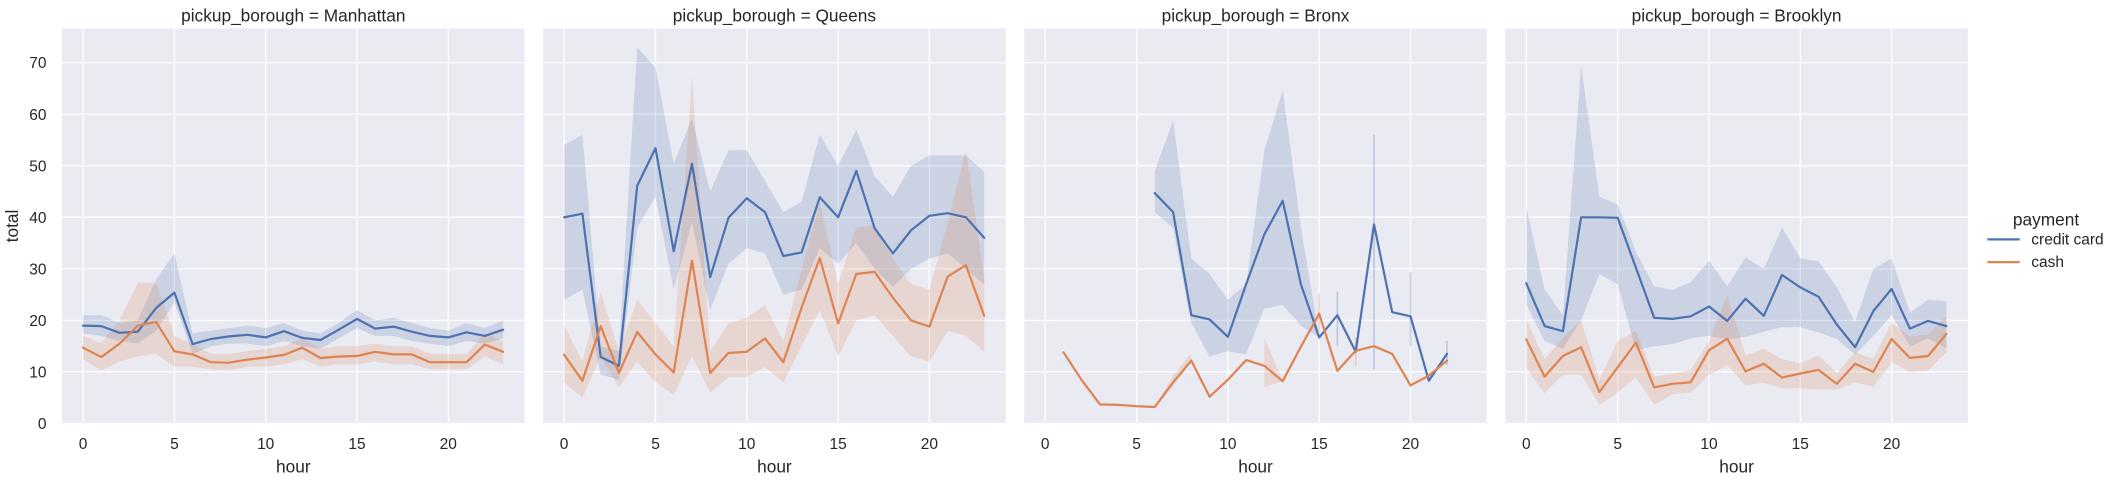  Describe the element at coordinates (293, 16) in the screenshot. I see `svg-text: pickup_borough = Manhattan` at that location.